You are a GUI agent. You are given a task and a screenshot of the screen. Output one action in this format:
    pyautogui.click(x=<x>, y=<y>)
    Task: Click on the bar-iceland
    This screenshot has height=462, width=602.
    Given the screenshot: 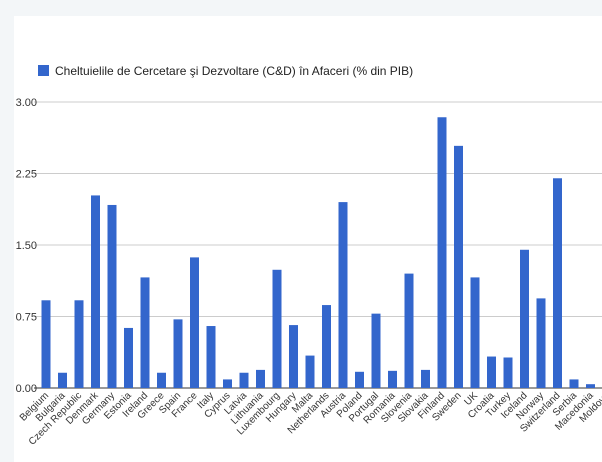 What is the action you would take?
    pyautogui.click(x=524, y=318)
    